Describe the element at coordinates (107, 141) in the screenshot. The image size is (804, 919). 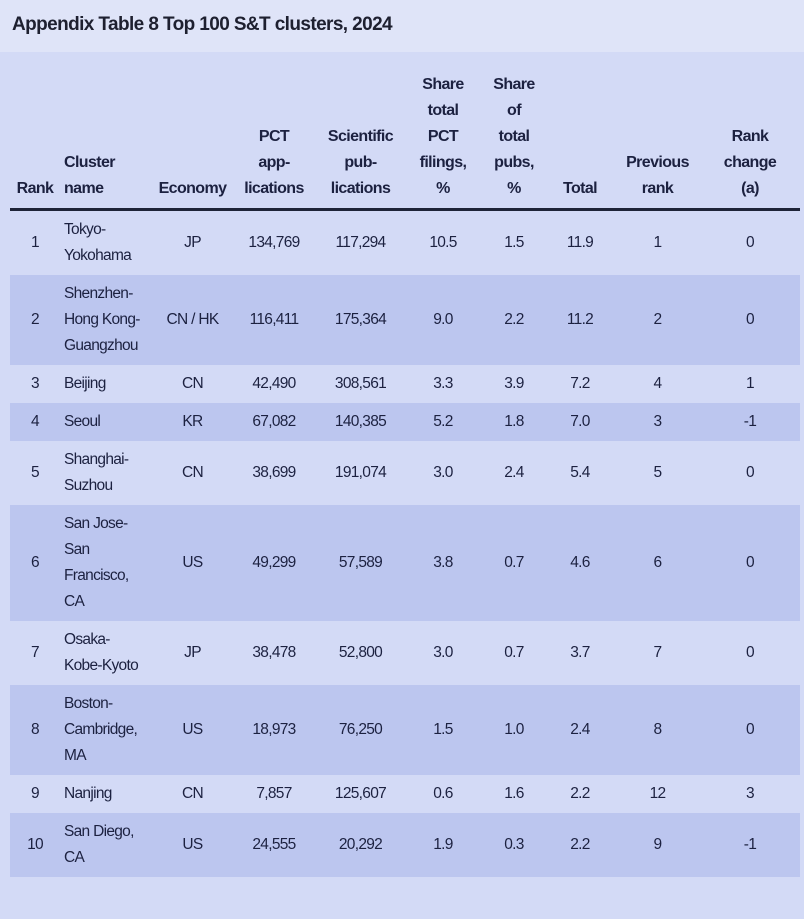
I see `header-cluster-name: Cluster name` at that location.